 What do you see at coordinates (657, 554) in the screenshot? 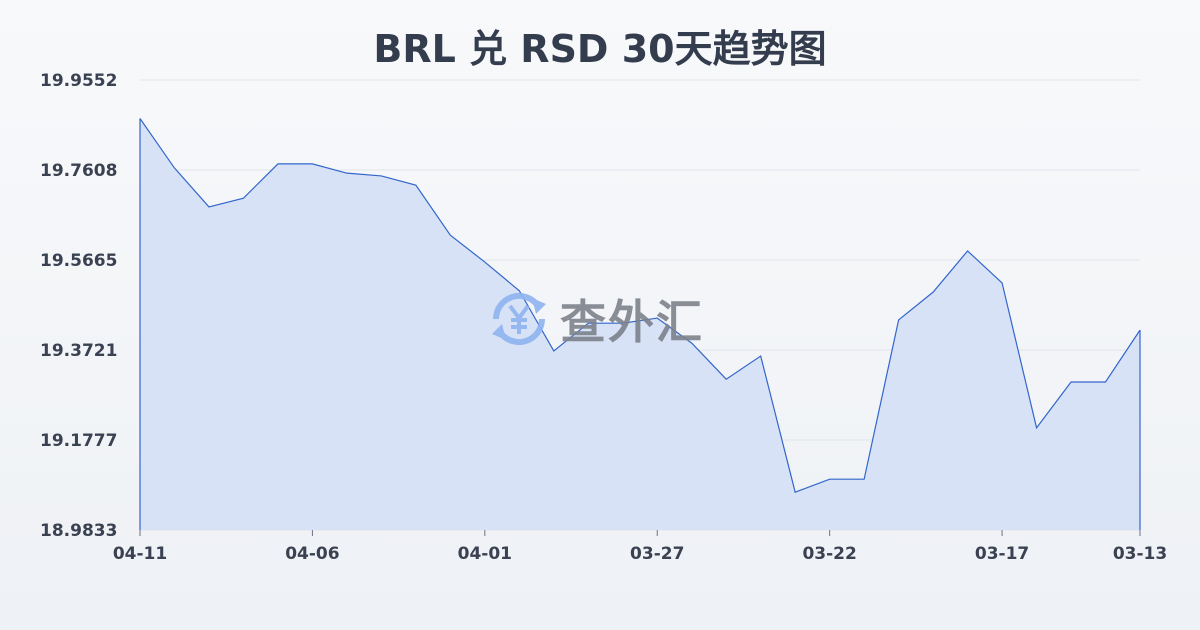
I see `x-tick-label: 03-27` at bounding box center [657, 554].